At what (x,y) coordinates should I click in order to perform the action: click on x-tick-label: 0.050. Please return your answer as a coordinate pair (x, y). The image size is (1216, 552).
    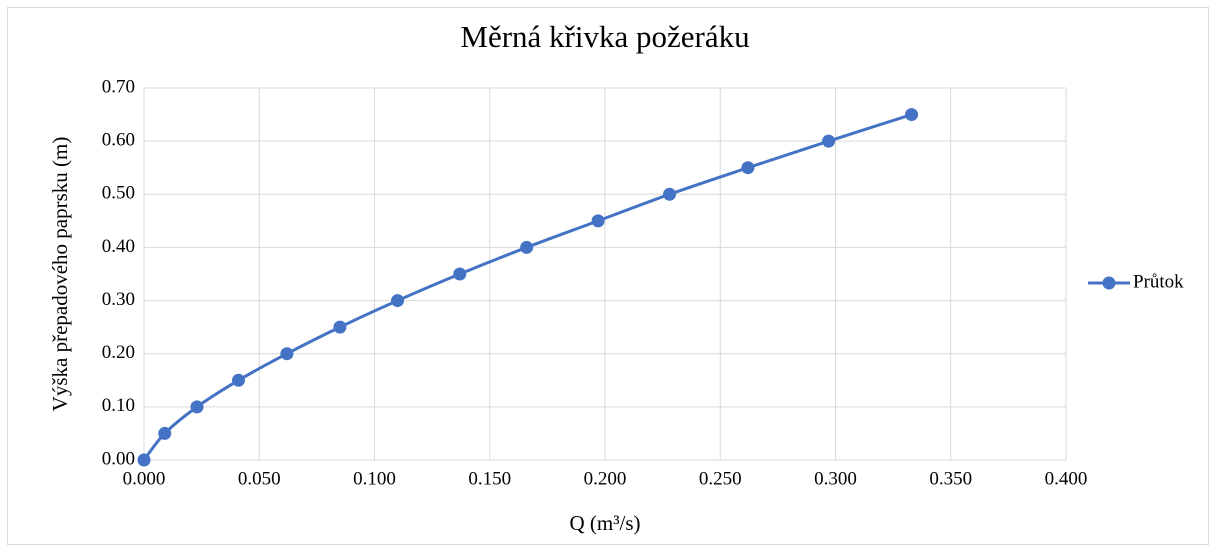
    Looking at the image, I should click on (259, 478).